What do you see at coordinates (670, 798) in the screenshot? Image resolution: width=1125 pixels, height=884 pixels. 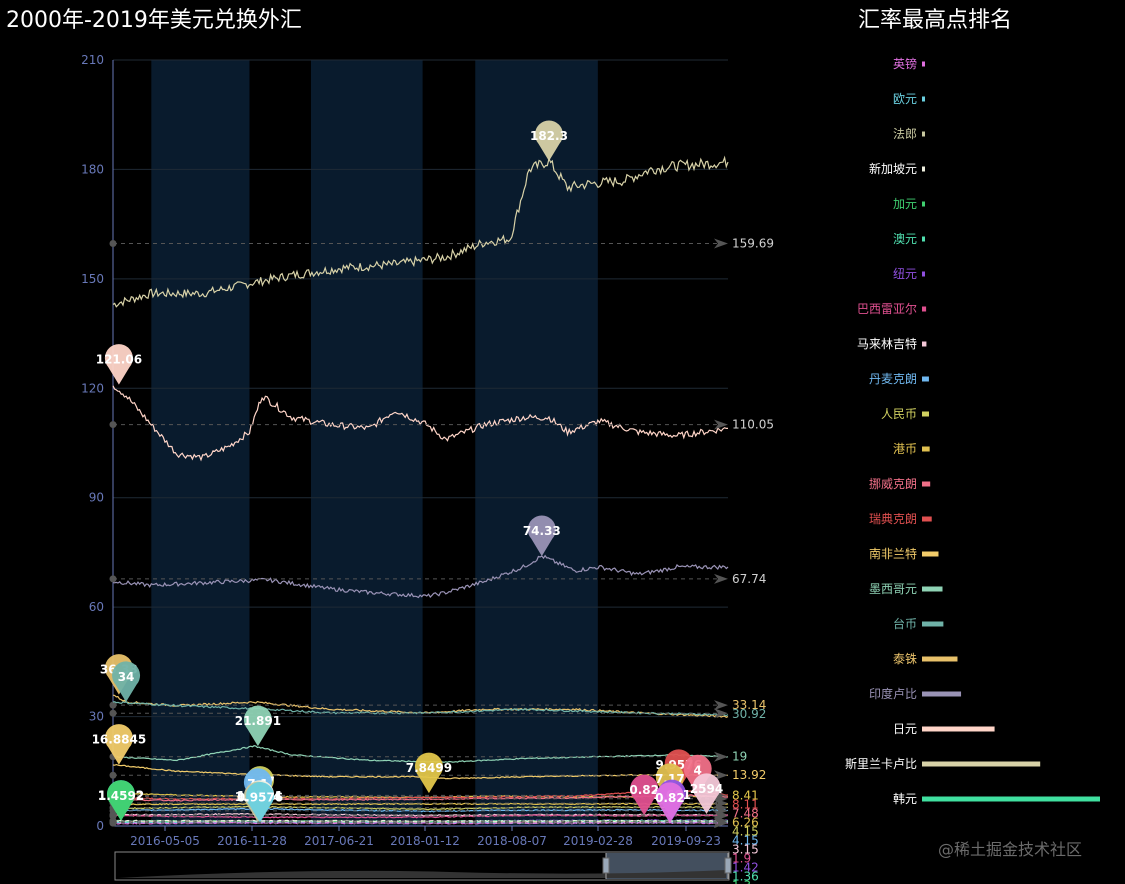 I see `max-value-label: 0.82` at bounding box center [670, 798].